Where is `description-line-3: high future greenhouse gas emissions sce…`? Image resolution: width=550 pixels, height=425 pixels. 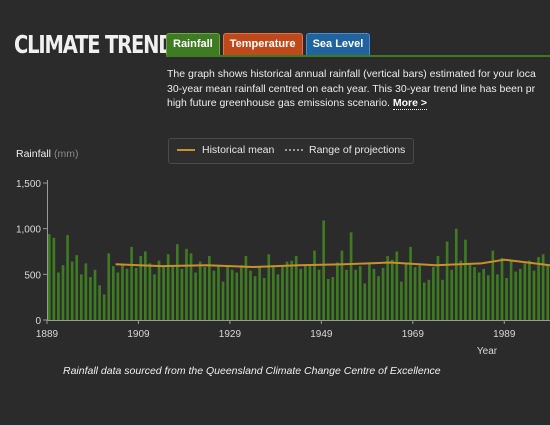
description-line-3: high future greenhouse gas emissions sce… is located at coordinates (358, 103).